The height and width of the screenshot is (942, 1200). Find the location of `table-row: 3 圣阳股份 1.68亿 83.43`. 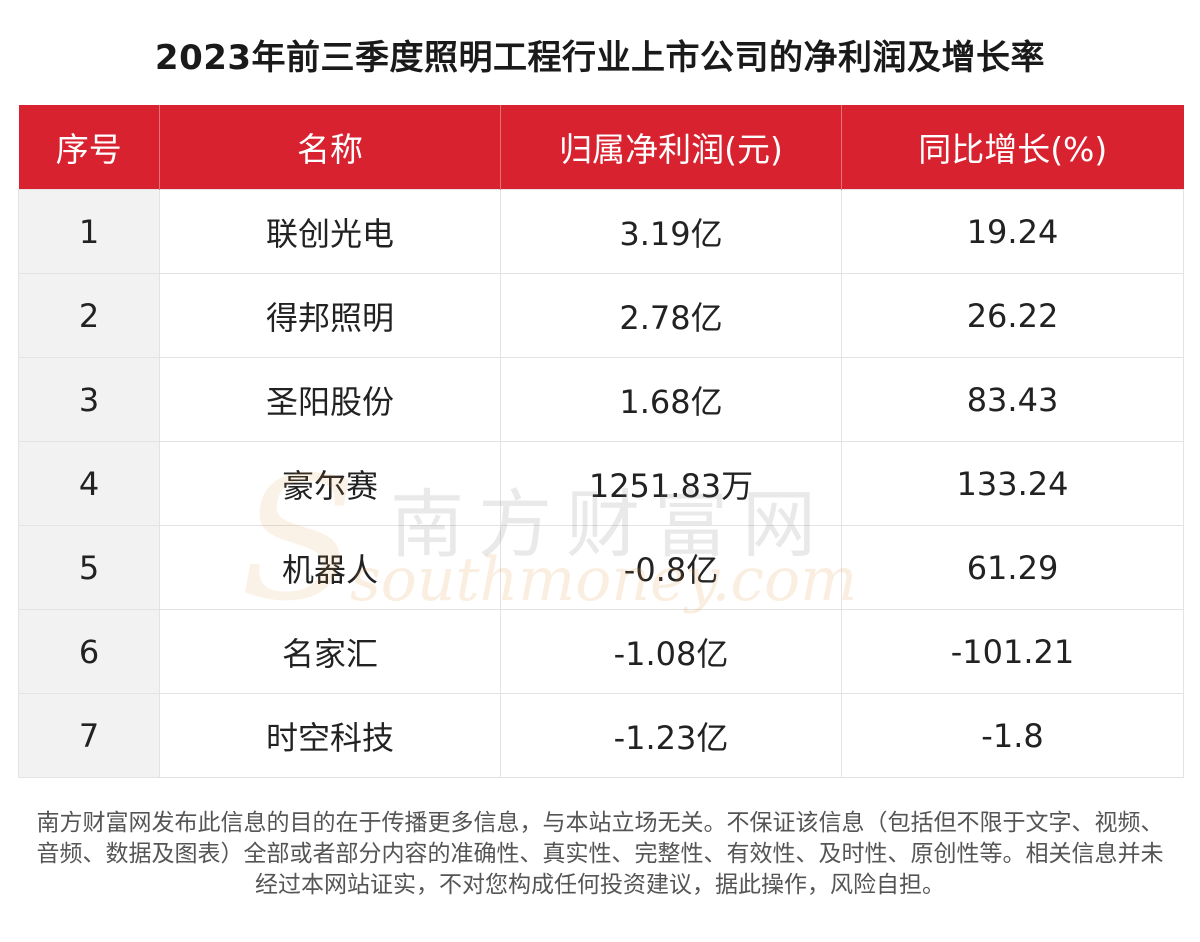

table-row: 3 圣阳股份 1.68亿 83.43 is located at coordinates (601, 399).